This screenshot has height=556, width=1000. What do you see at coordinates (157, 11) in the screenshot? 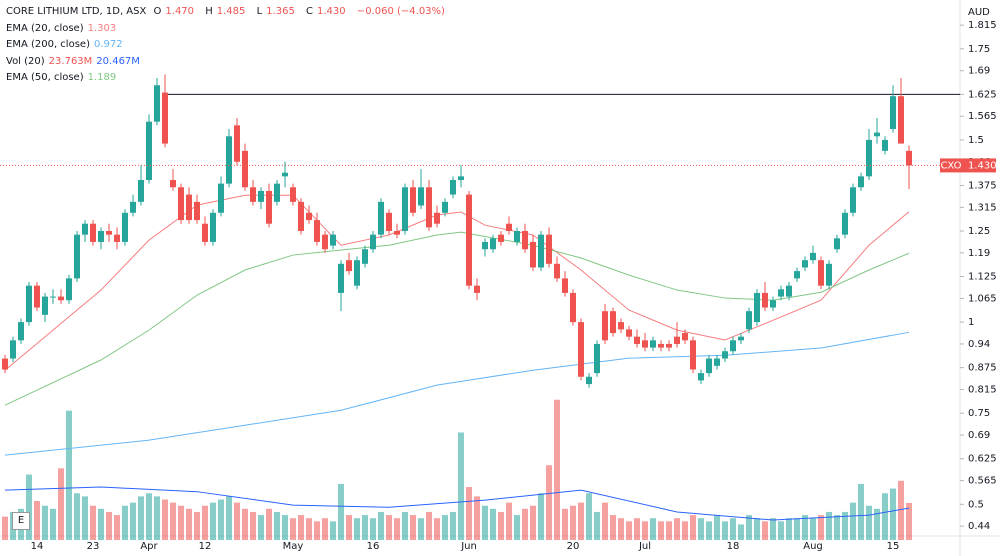
I see `ohlc-key: O` at bounding box center [157, 11].